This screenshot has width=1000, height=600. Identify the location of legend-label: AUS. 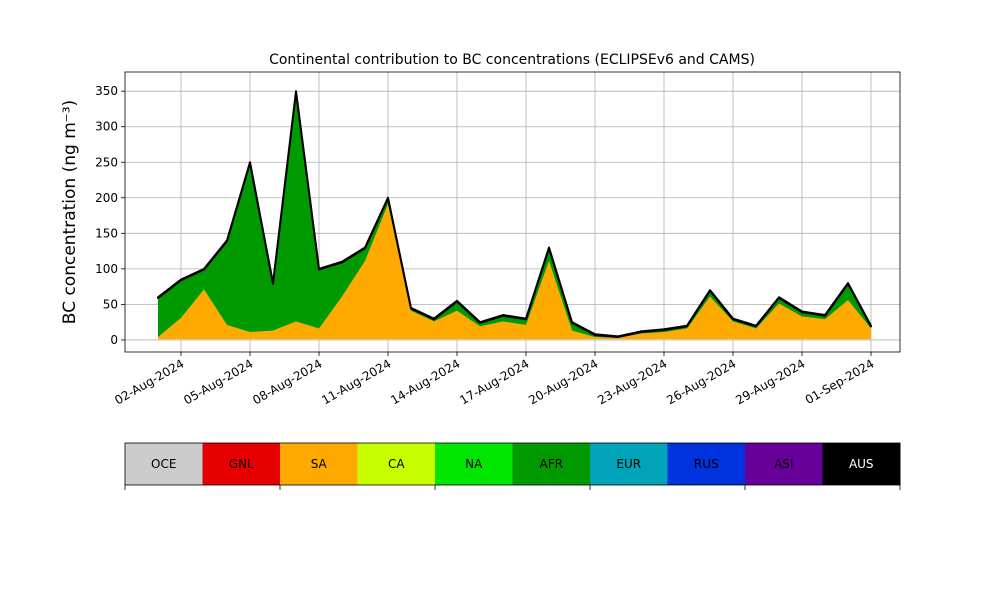
(861, 464).